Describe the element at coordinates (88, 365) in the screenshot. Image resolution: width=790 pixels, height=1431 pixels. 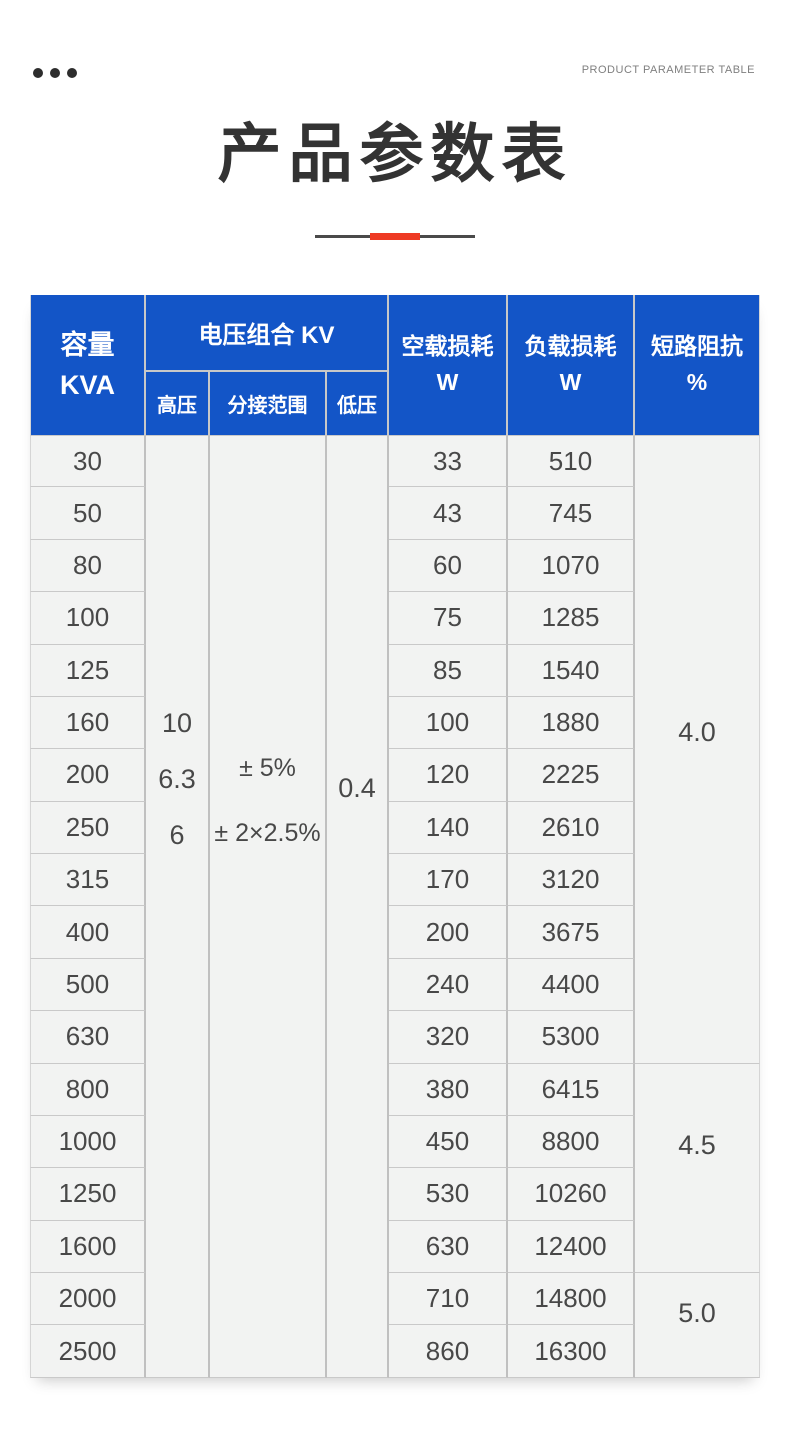
I see `header-capacity: 容量 KVA` at that location.